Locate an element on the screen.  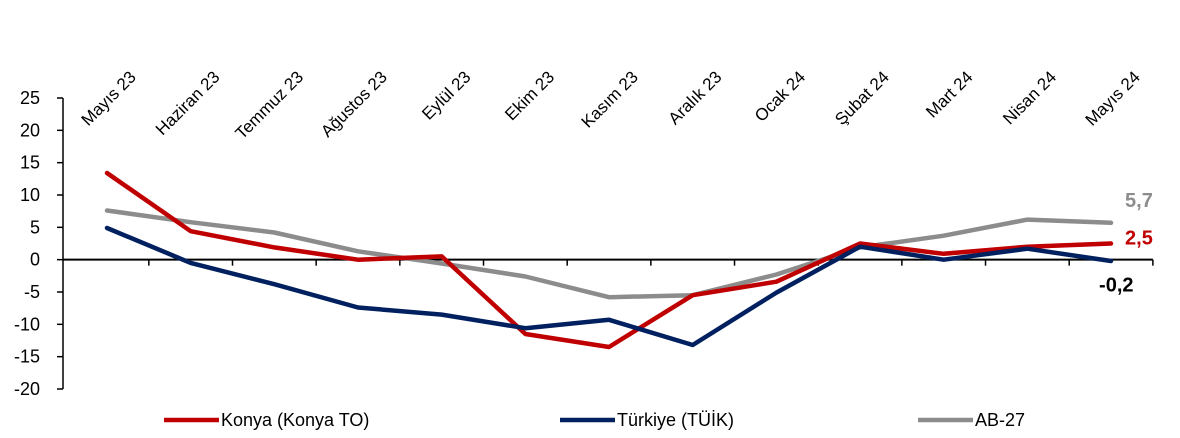
x-tick-label: Aralık 23 is located at coordinates (695, 97).